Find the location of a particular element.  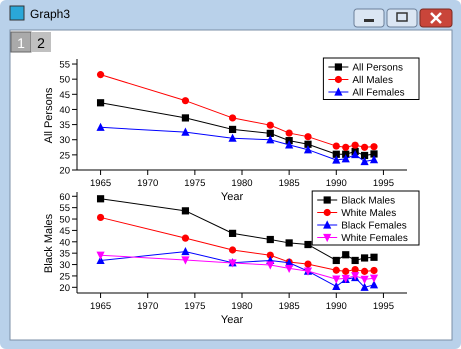

legend-label: All Males is located at coordinates (372, 80).